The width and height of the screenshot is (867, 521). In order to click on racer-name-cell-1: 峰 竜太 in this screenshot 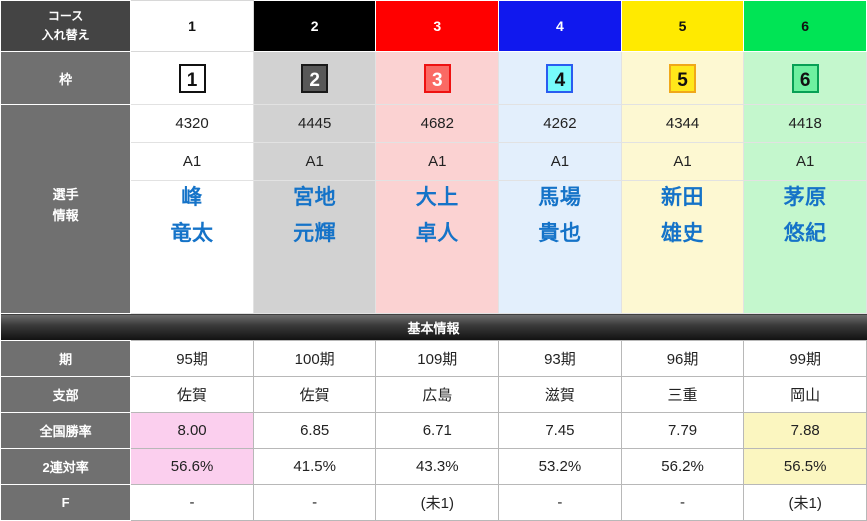, I will do `click(192, 247)`.